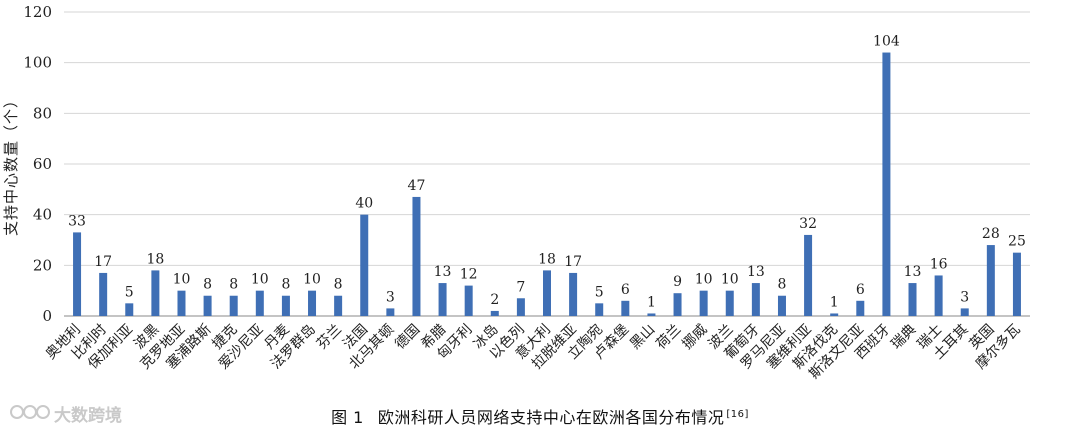 The height and width of the screenshot is (435, 1080). I want to click on y-tick-label: 120, so click(37, 12).